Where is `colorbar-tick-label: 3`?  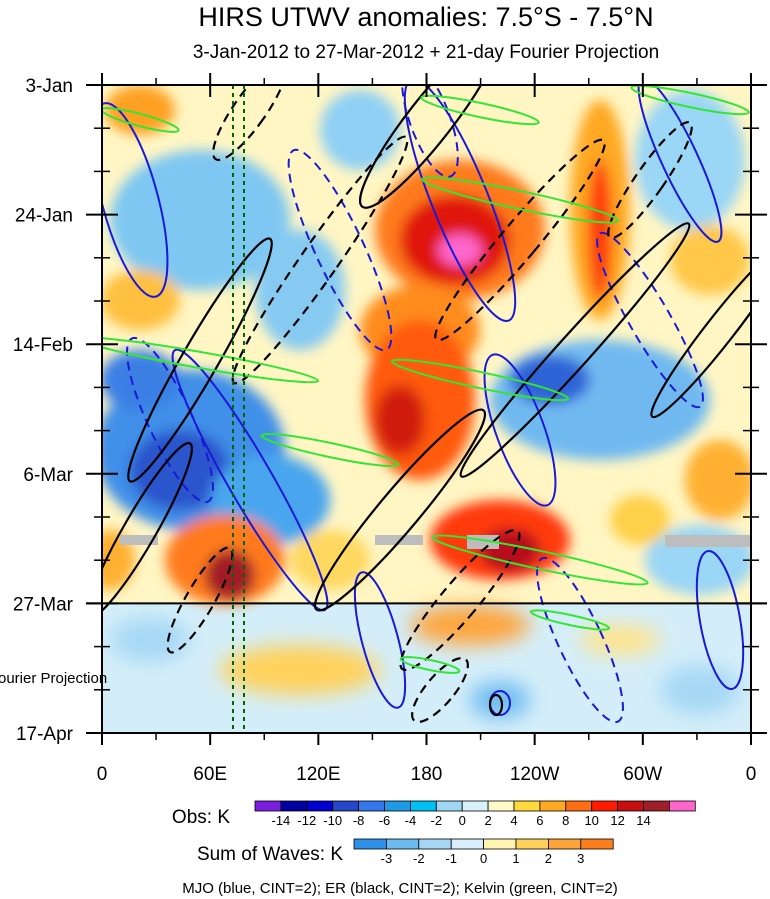 colorbar-tick-label: 3 is located at coordinates (580, 858).